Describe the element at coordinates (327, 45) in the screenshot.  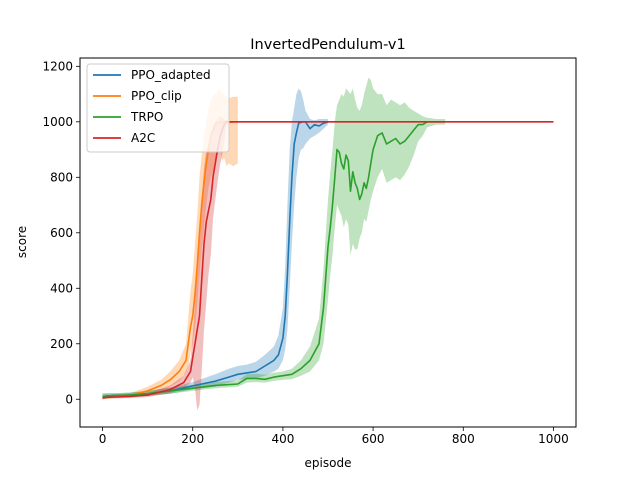
I see `chart-title: InvertedPendulum-v1` at that location.